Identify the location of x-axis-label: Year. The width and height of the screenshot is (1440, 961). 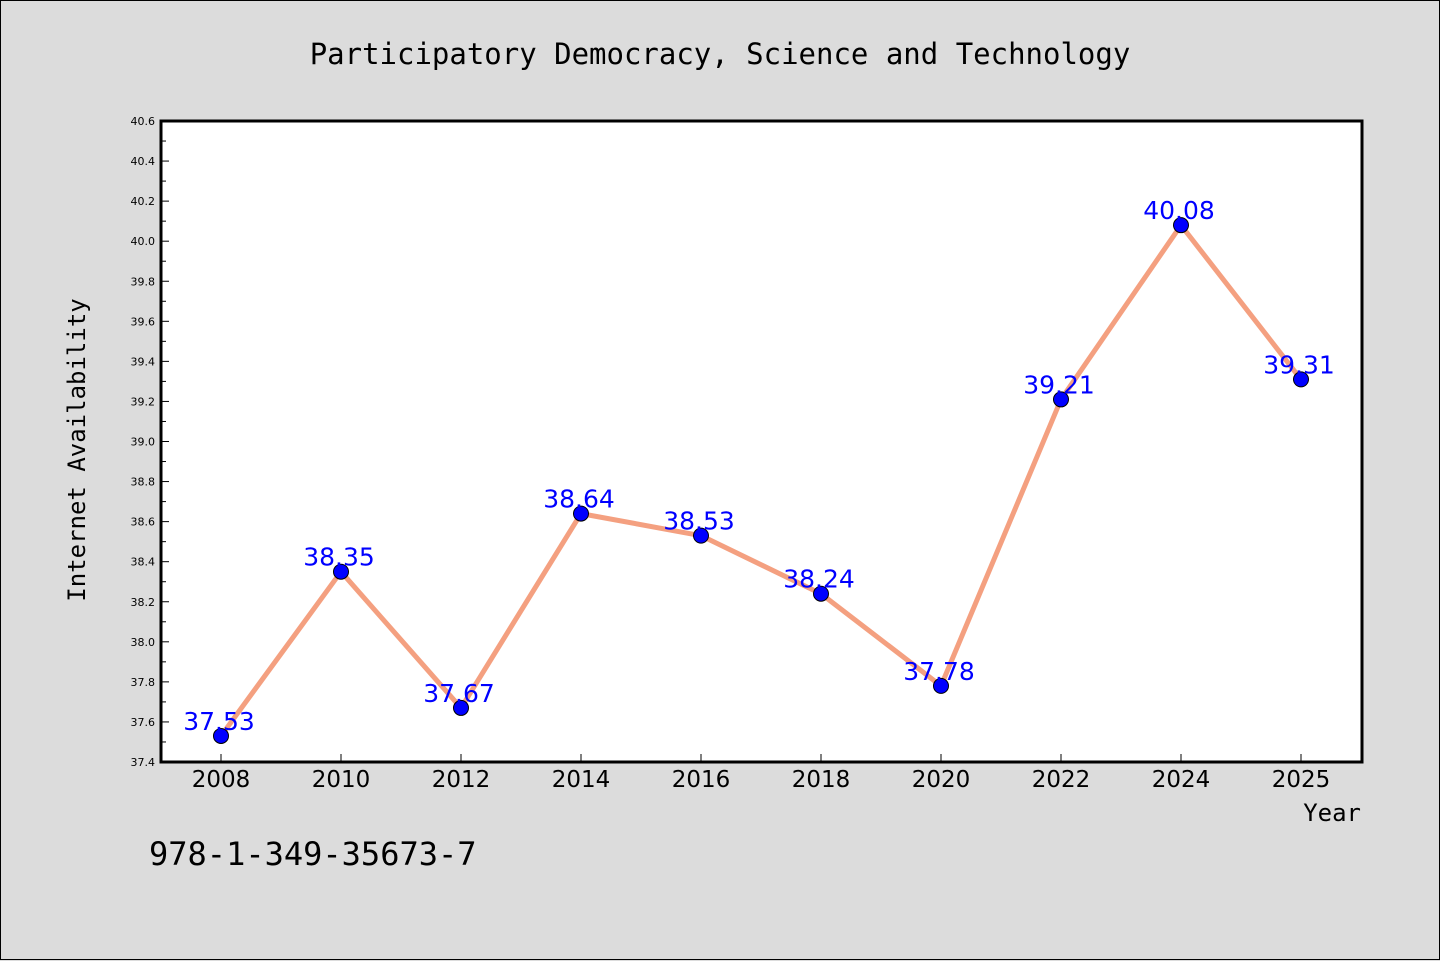
(1332, 813).